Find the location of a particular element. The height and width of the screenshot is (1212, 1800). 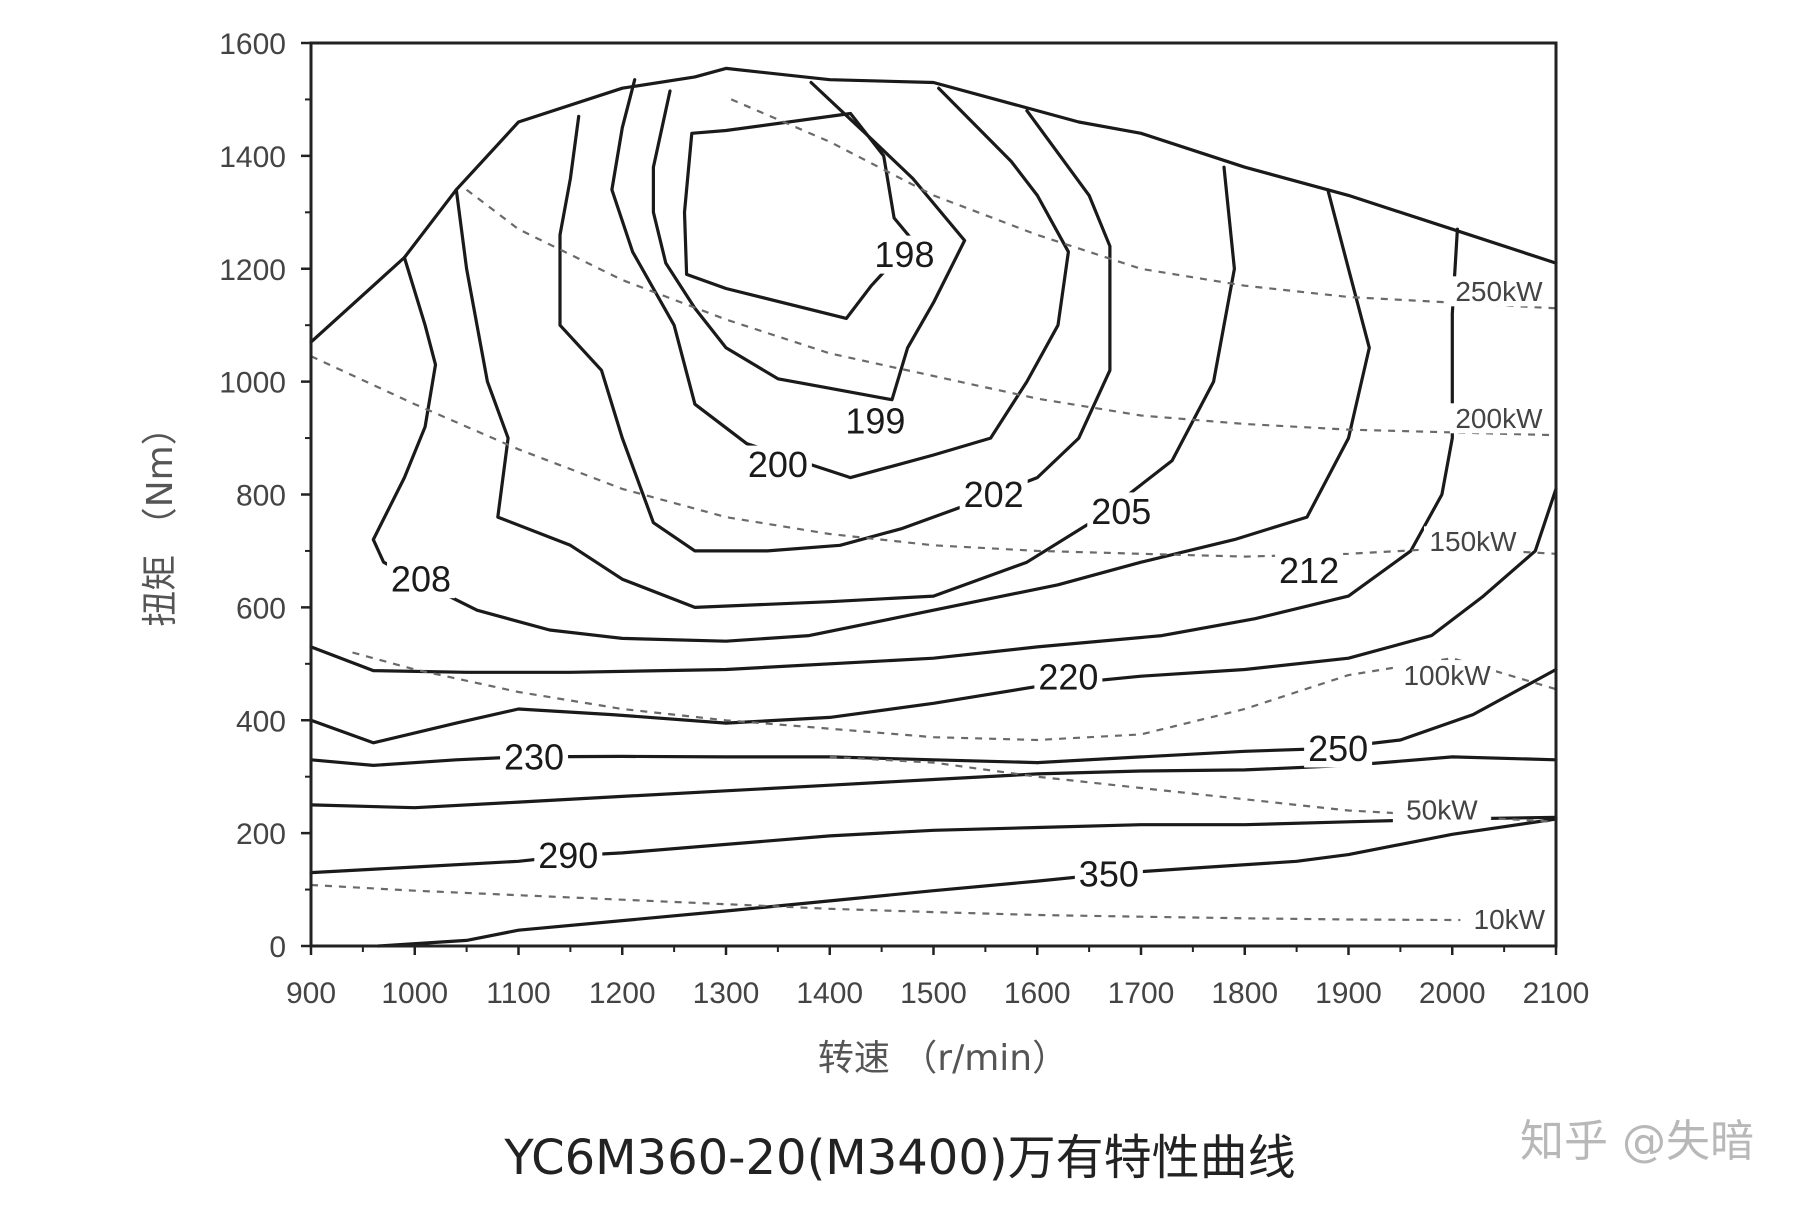

x-tick-label: 1200 is located at coordinates (622, 993).